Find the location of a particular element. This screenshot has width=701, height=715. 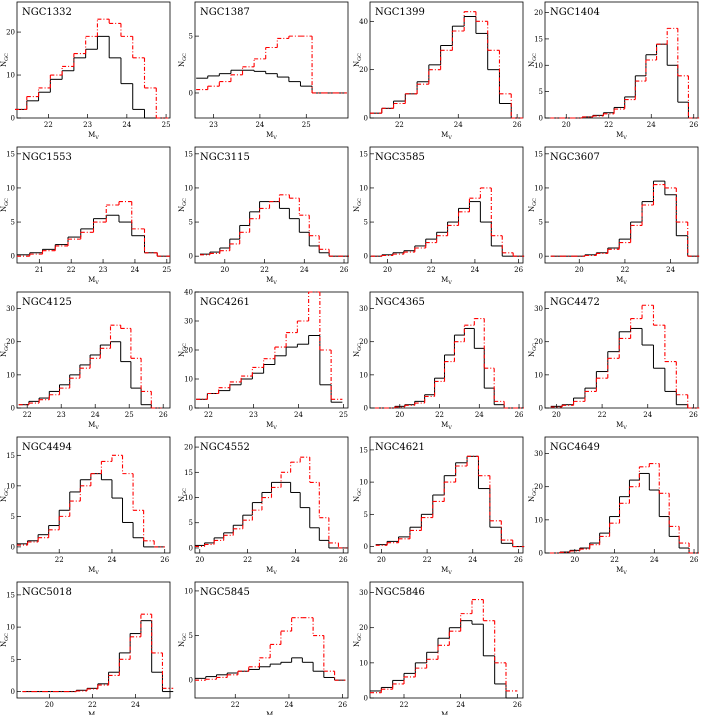

panel-title: NGC4125 is located at coordinates (47, 302).